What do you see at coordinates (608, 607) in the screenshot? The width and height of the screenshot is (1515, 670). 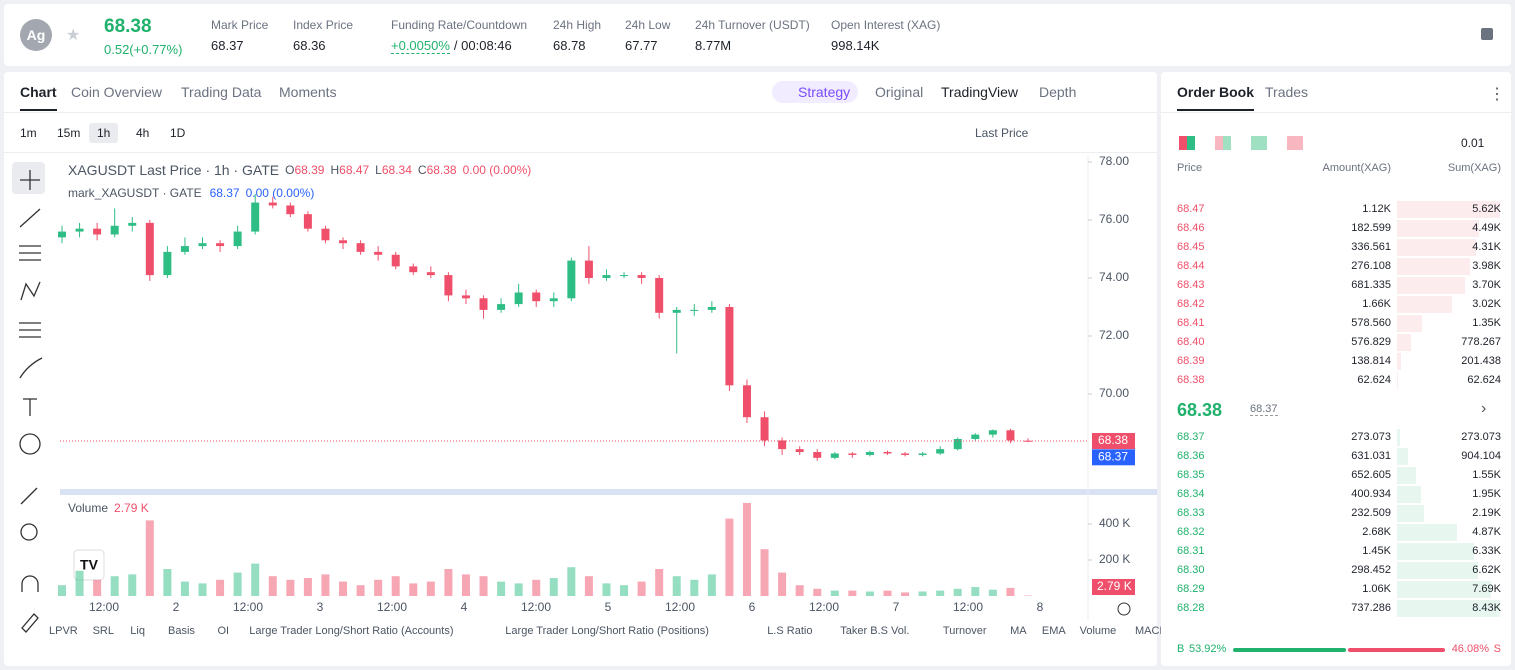 I see `x-tick-label: 5` at bounding box center [608, 607].